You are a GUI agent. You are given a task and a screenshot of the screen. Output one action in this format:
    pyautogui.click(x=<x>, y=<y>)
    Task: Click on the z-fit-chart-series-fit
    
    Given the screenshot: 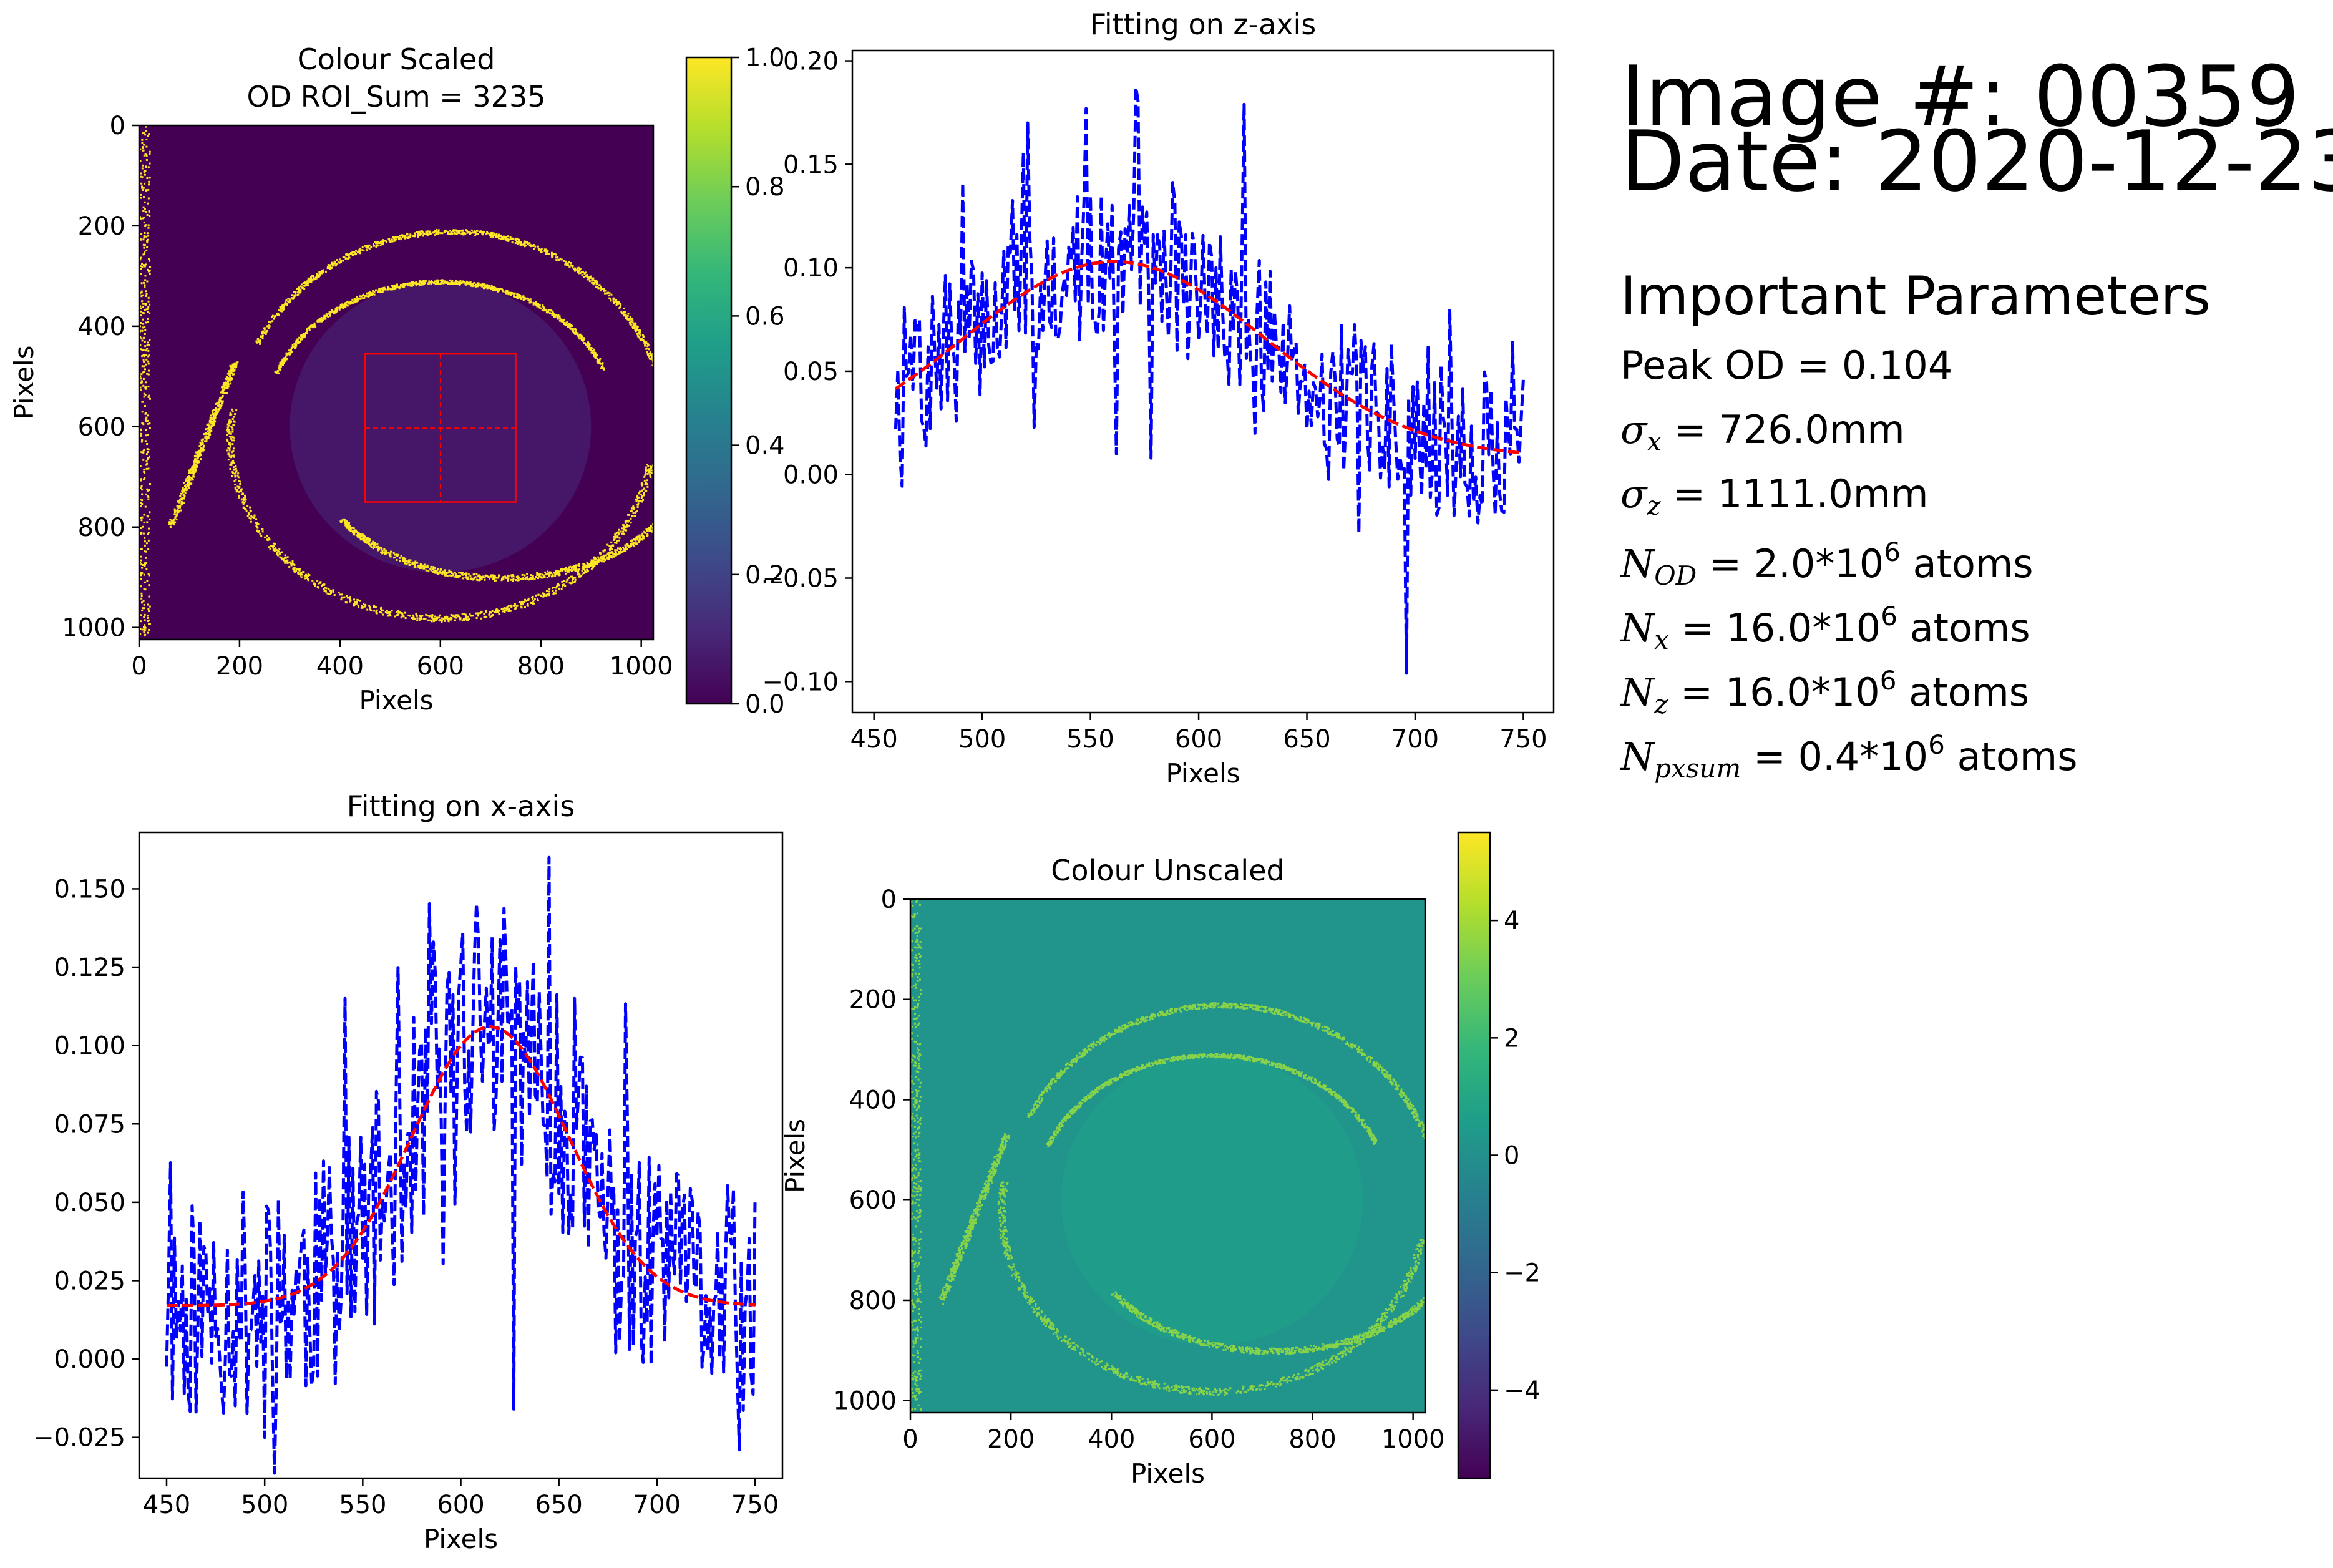 What is the action you would take?
    pyautogui.click(x=1209, y=357)
    